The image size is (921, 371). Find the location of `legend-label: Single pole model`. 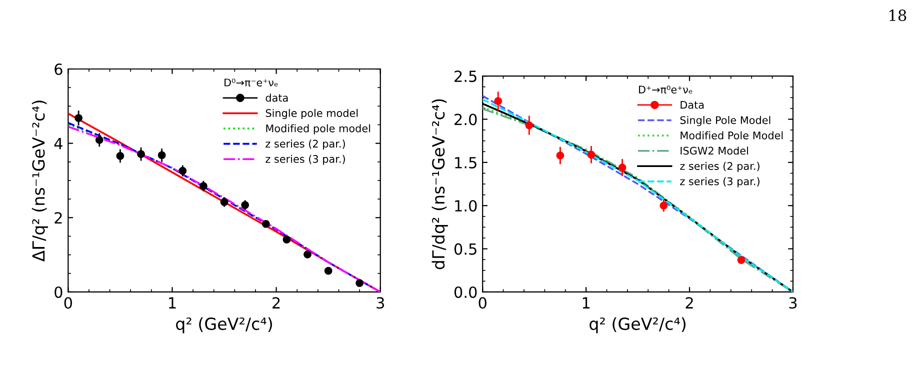

legend-label: Single pole model is located at coordinates (312, 114).